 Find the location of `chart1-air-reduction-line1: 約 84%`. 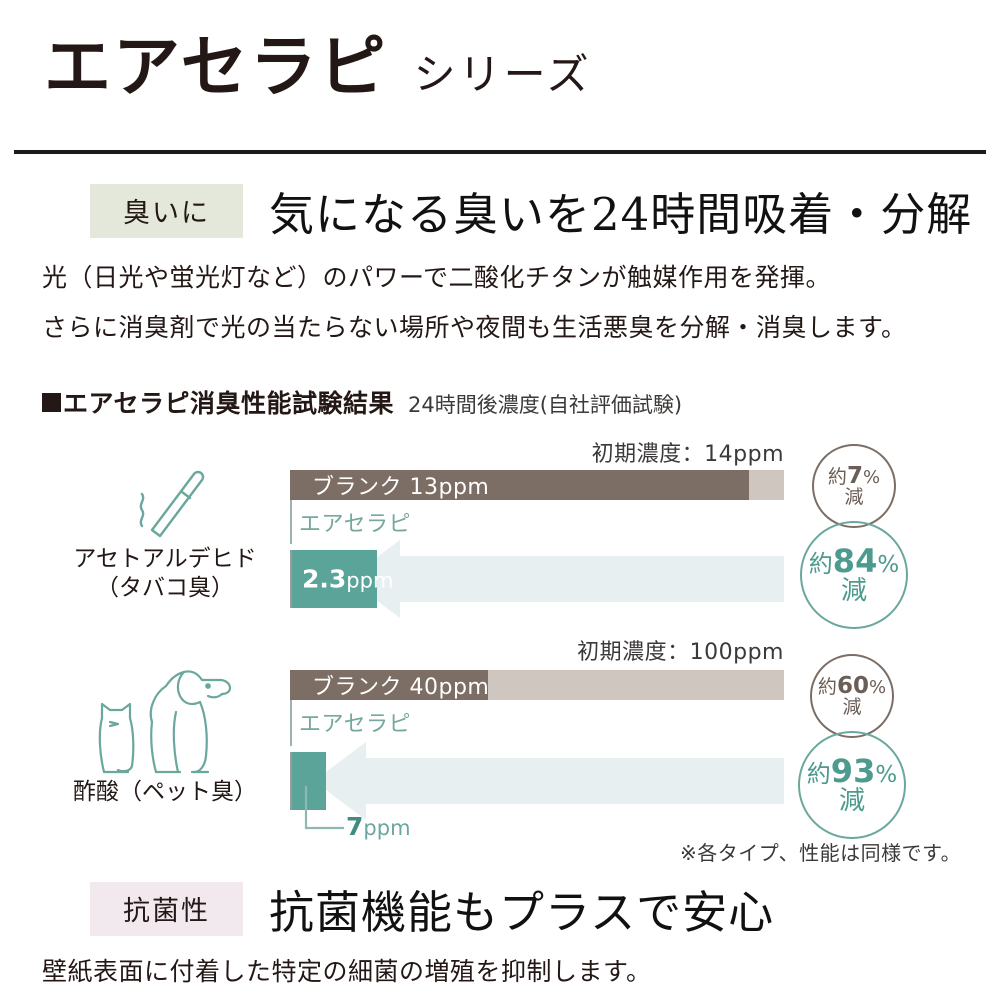

chart1-air-reduction-line1: 約 84% is located at coordinates (854, 560).